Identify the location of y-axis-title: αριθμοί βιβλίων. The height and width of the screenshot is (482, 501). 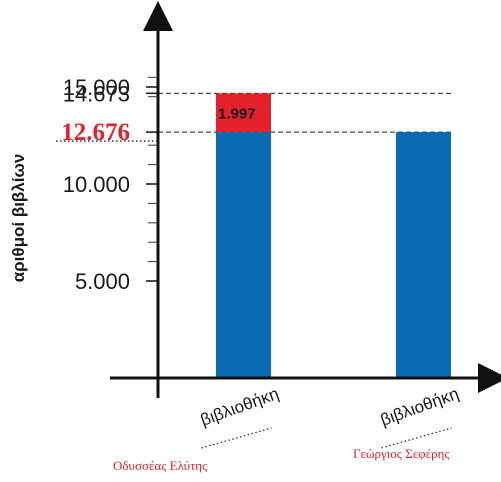
(18, 218).